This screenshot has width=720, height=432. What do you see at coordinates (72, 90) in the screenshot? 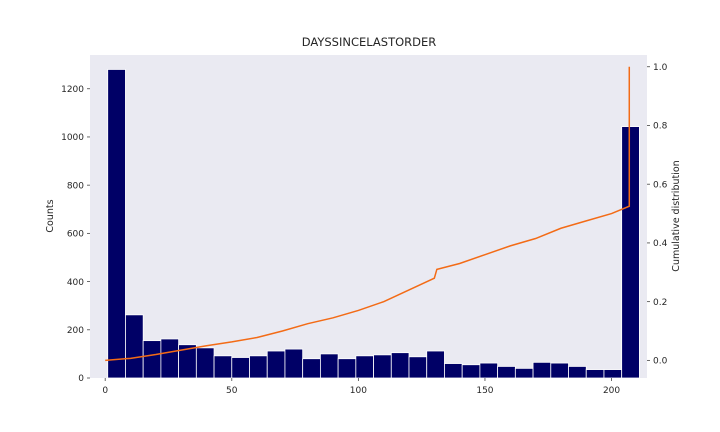
I see `y-tick-label: 1200` at bounding box center [72, 90].